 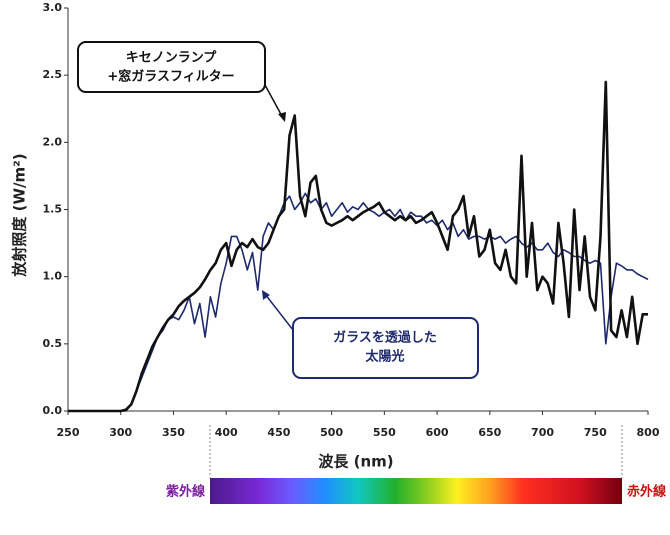 I want to click on x-tick-label: 750, so click(x=595, y=432).